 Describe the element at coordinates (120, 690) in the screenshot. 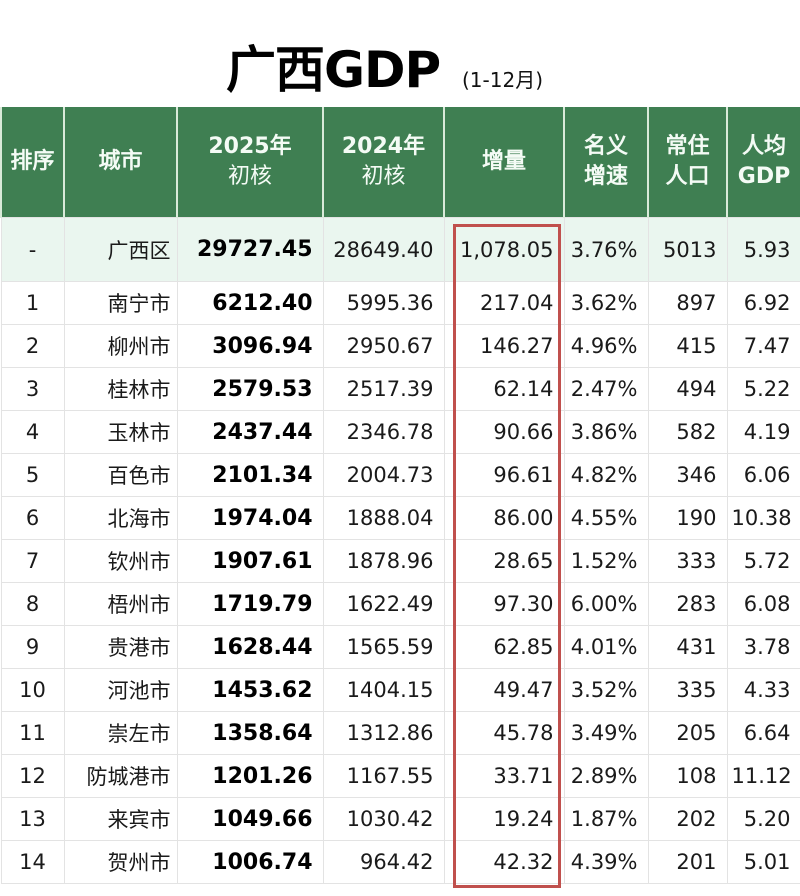

I see `city-cell: 河池市` at that location.